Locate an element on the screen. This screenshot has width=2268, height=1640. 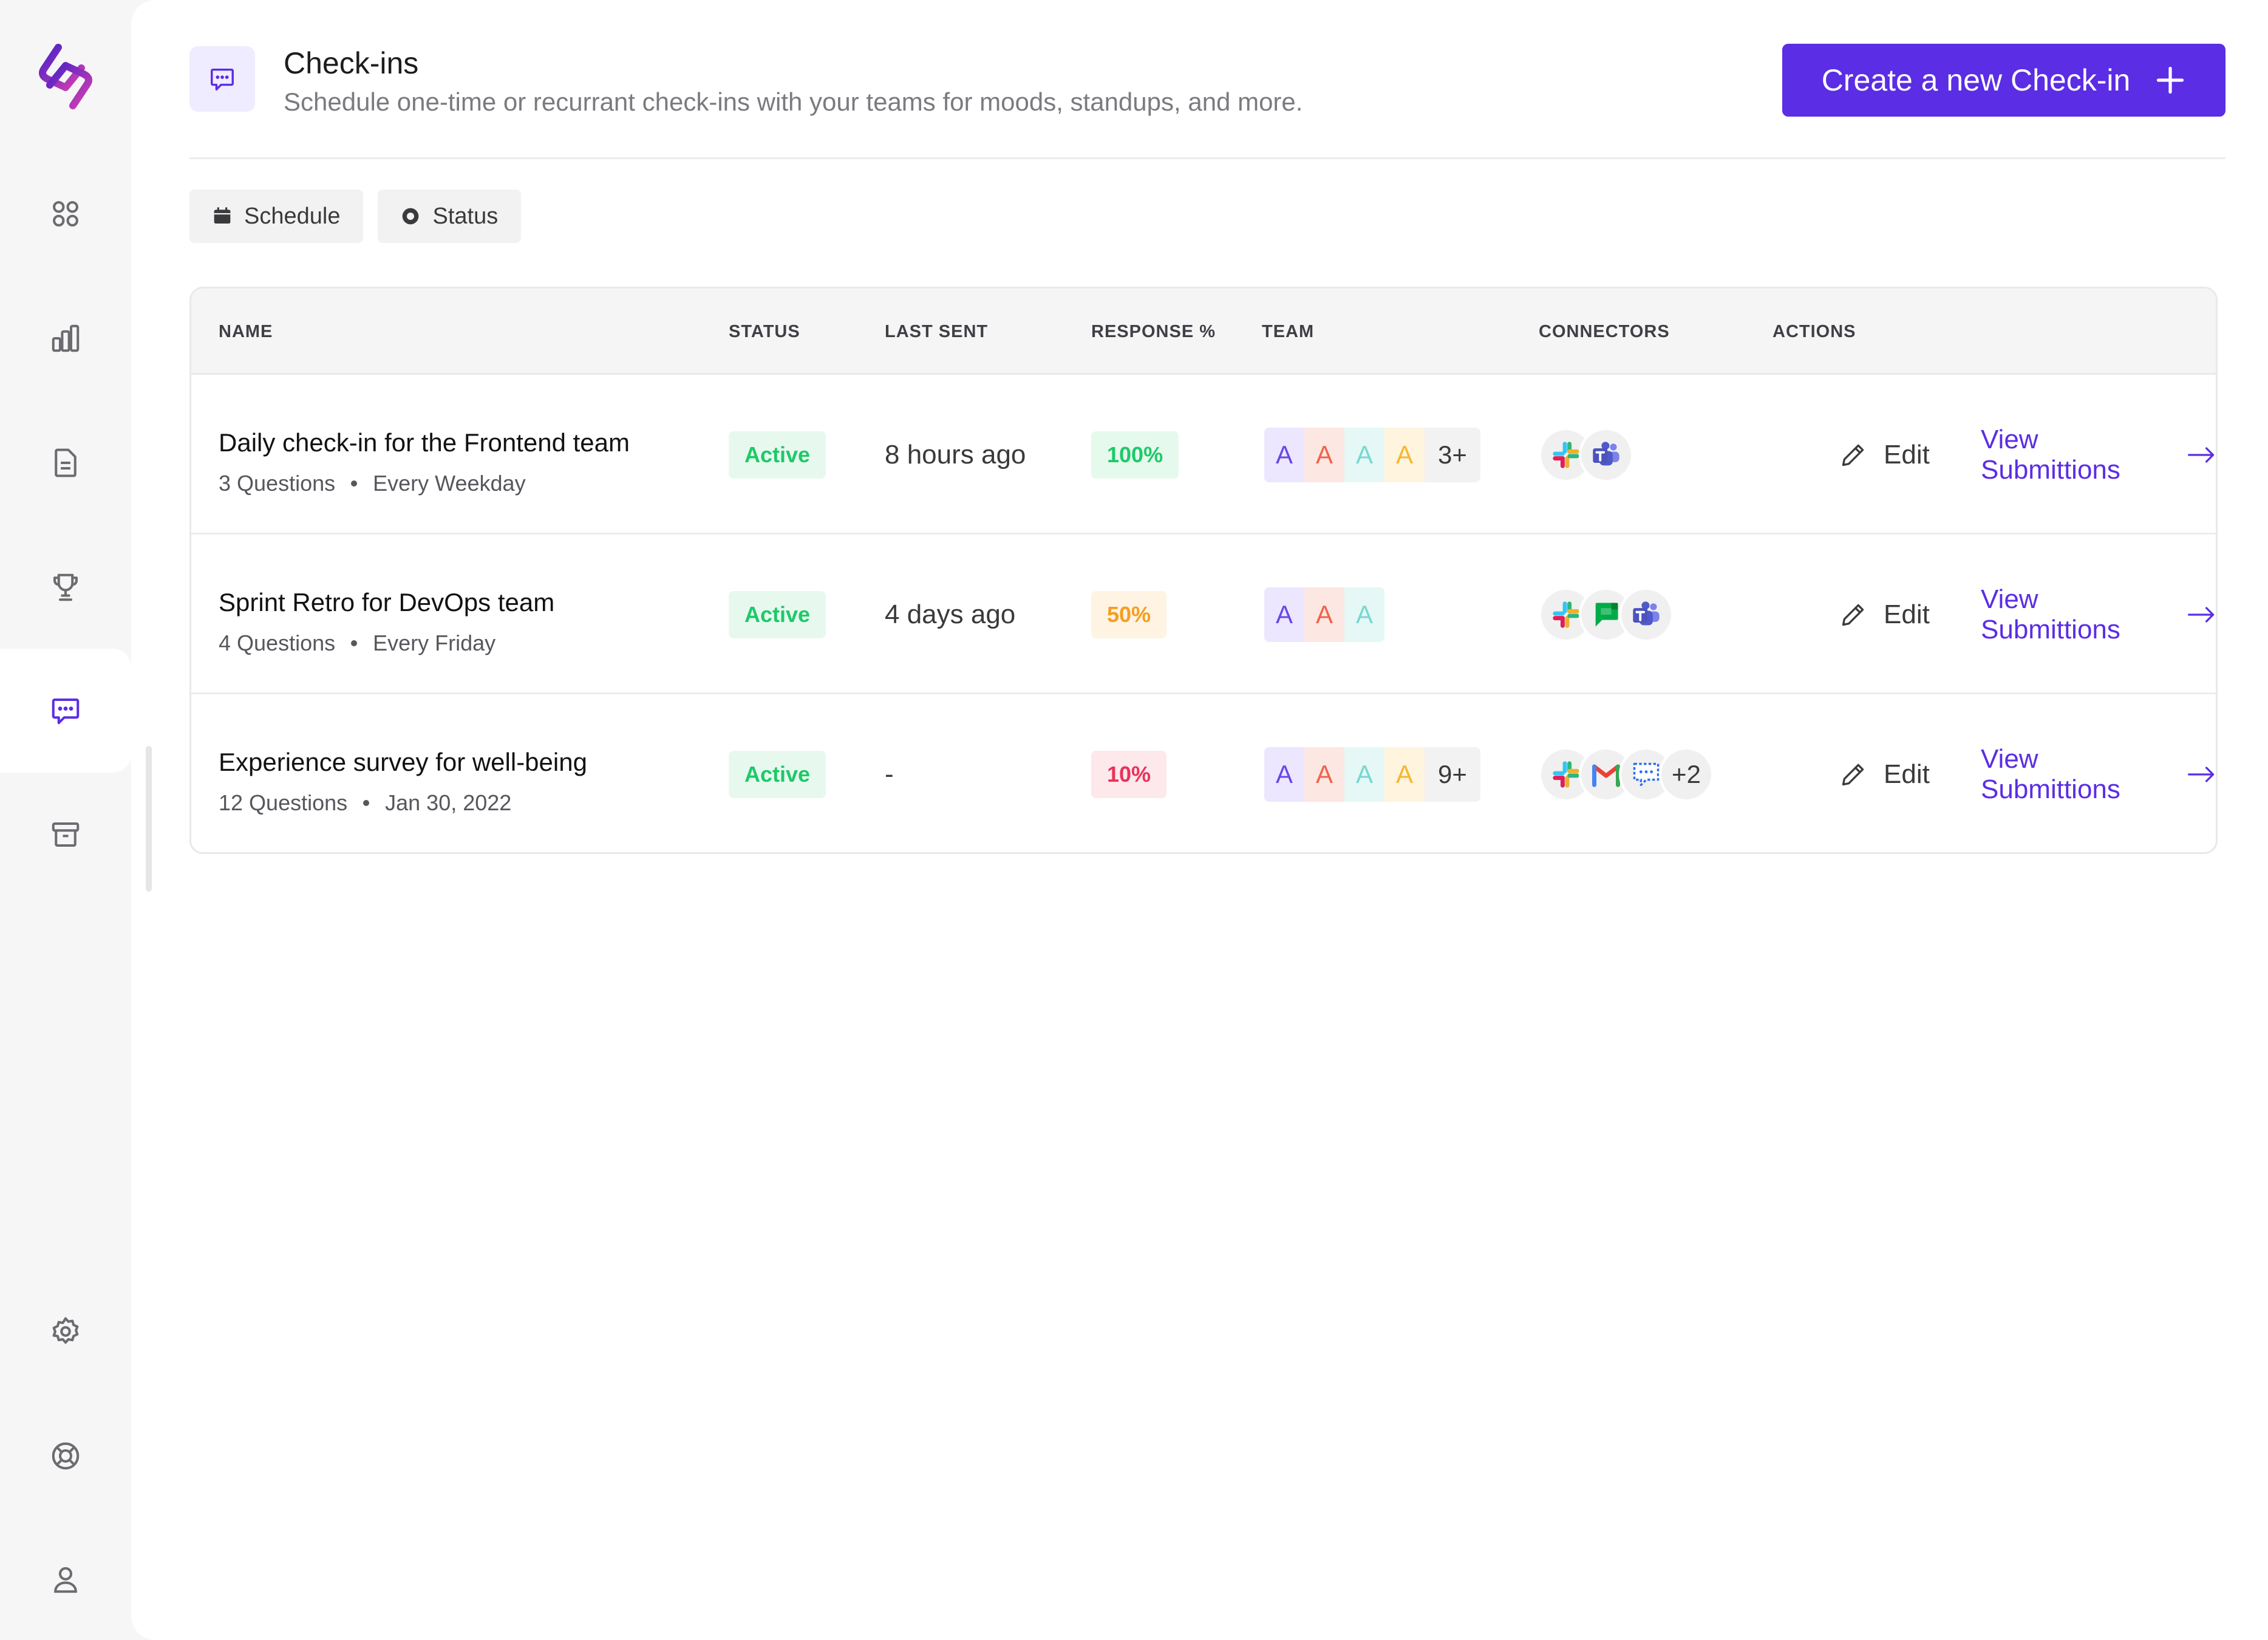
profile-icon is located at coordinates (65, 1580).